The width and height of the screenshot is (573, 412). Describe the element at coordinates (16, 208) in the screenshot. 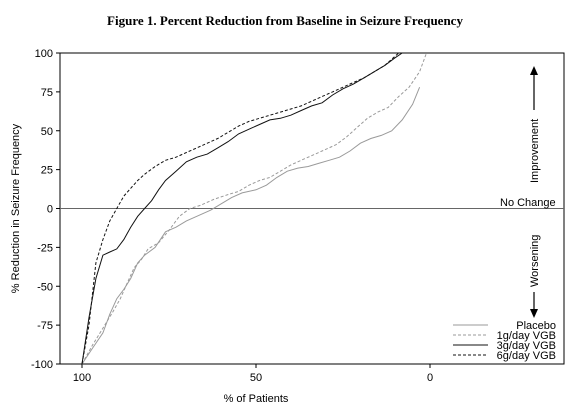

I see `y-axis-label: % Reduction in Seizure Frequency` at that location.